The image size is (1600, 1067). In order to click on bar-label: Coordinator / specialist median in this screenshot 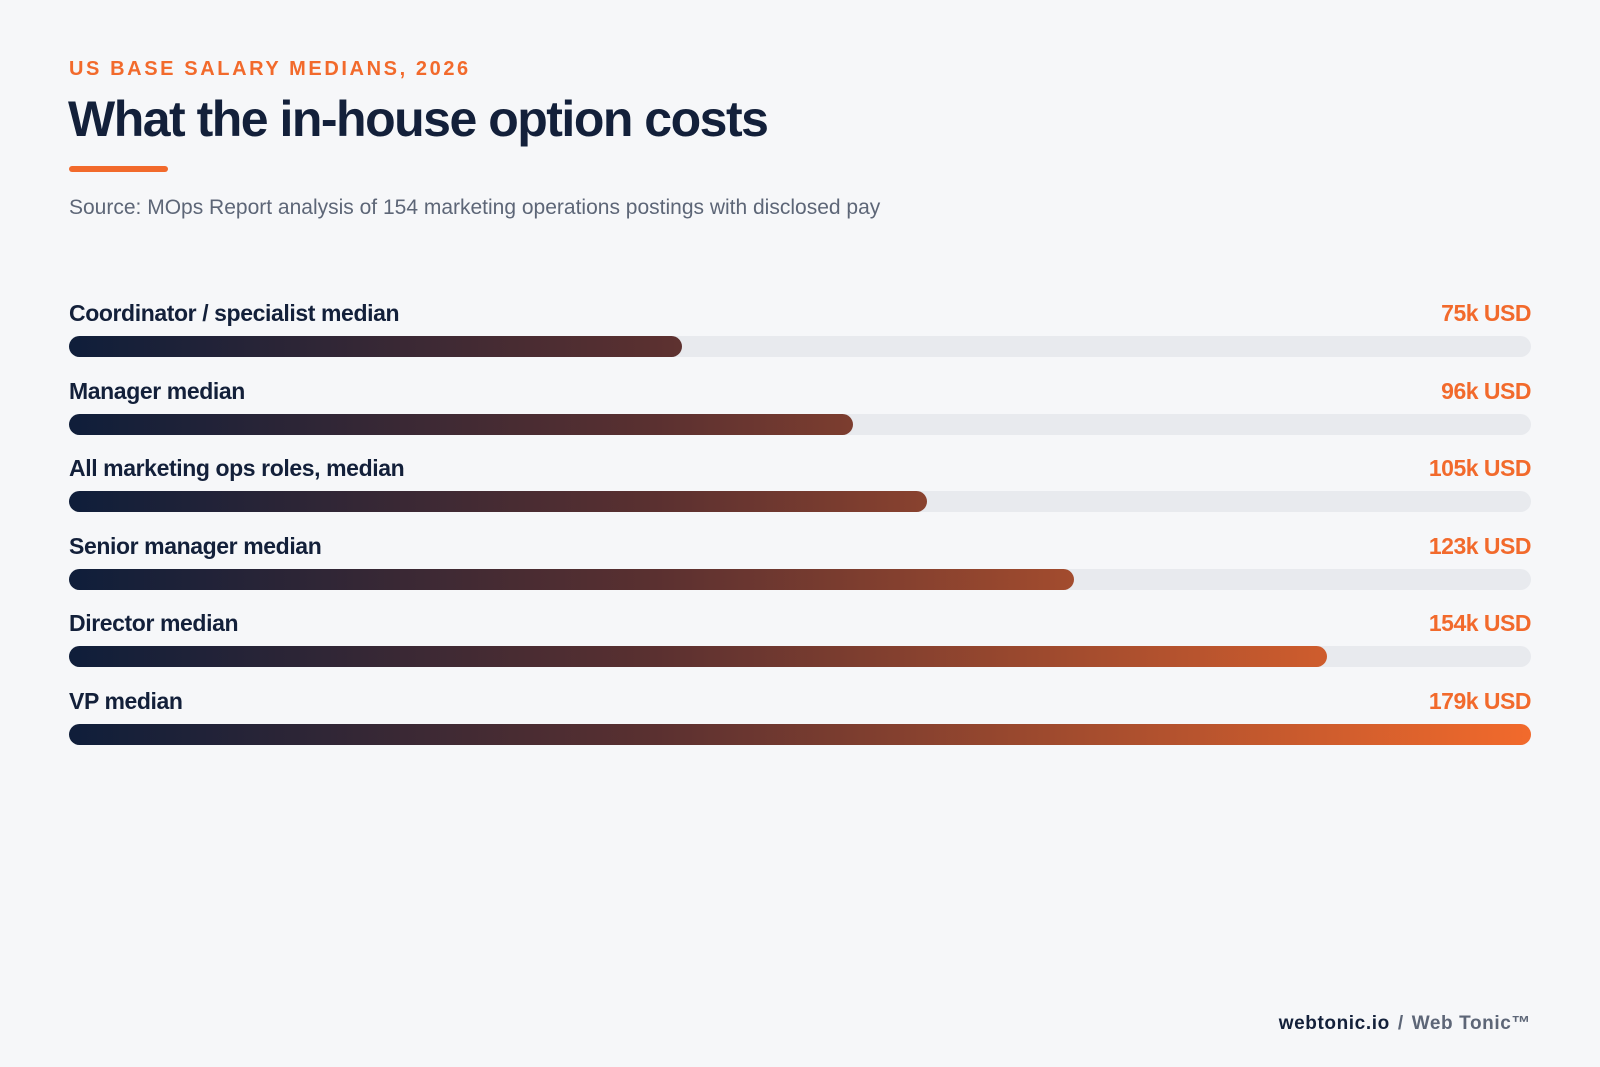, I will do `click(234, 313)`.